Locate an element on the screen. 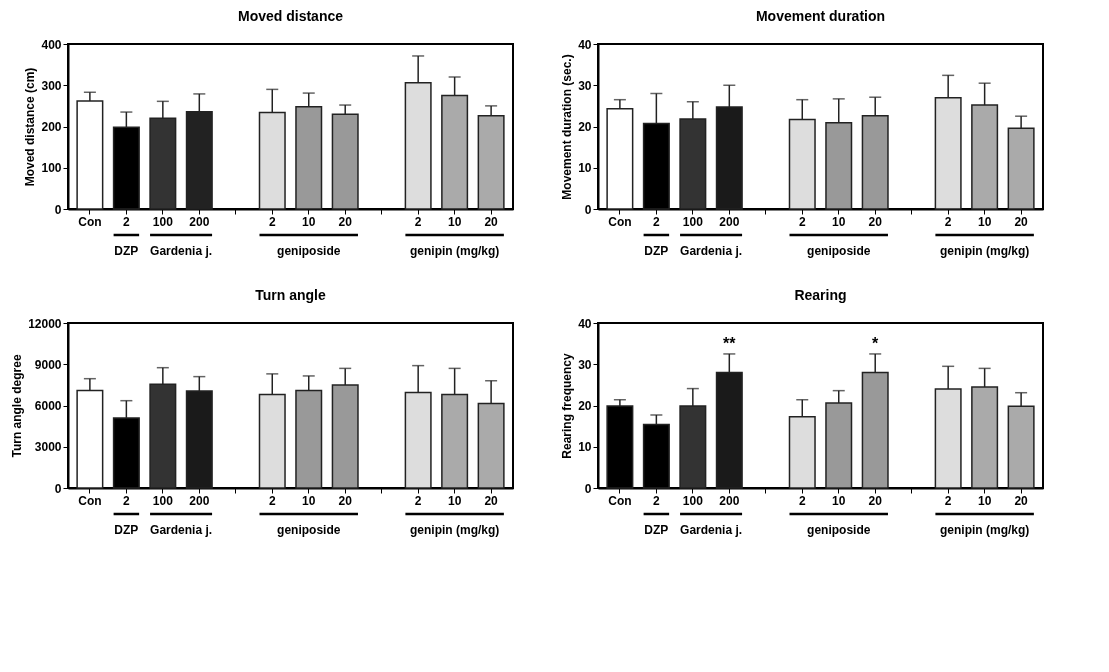  annotation: ** is located at coordinates (730, 343).